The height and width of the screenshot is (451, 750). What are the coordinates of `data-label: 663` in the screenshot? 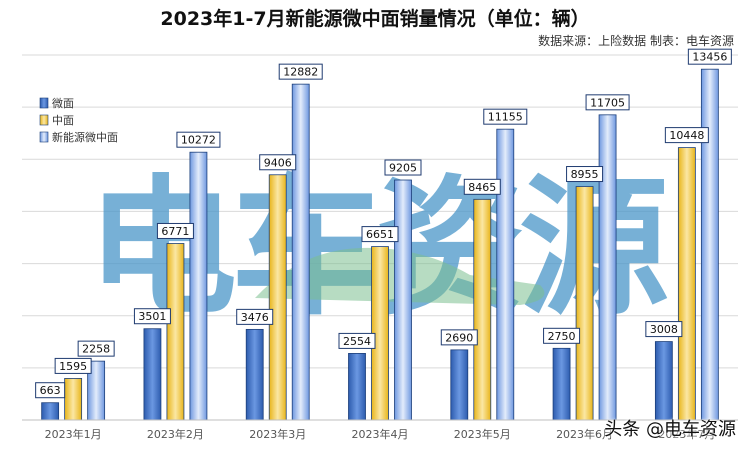 It's located at (50, 390).